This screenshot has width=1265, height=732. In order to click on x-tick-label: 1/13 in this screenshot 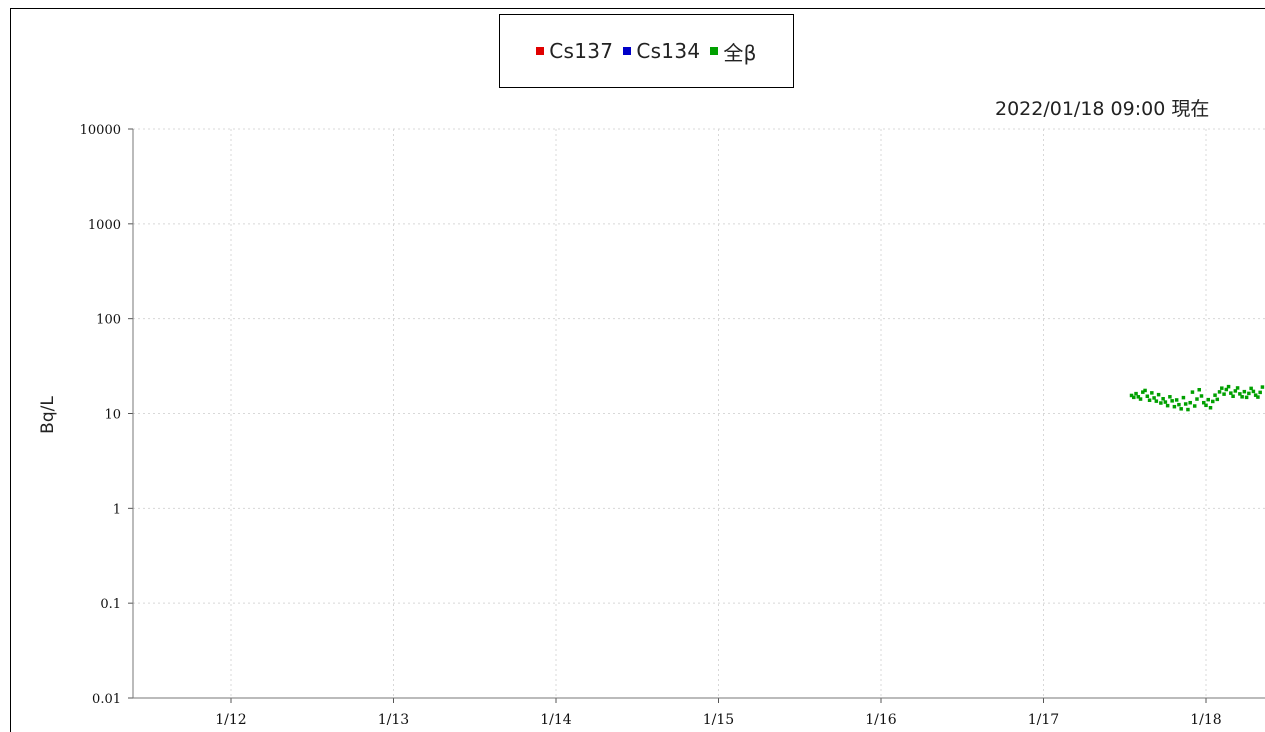, I will do `click(393, 720)`.